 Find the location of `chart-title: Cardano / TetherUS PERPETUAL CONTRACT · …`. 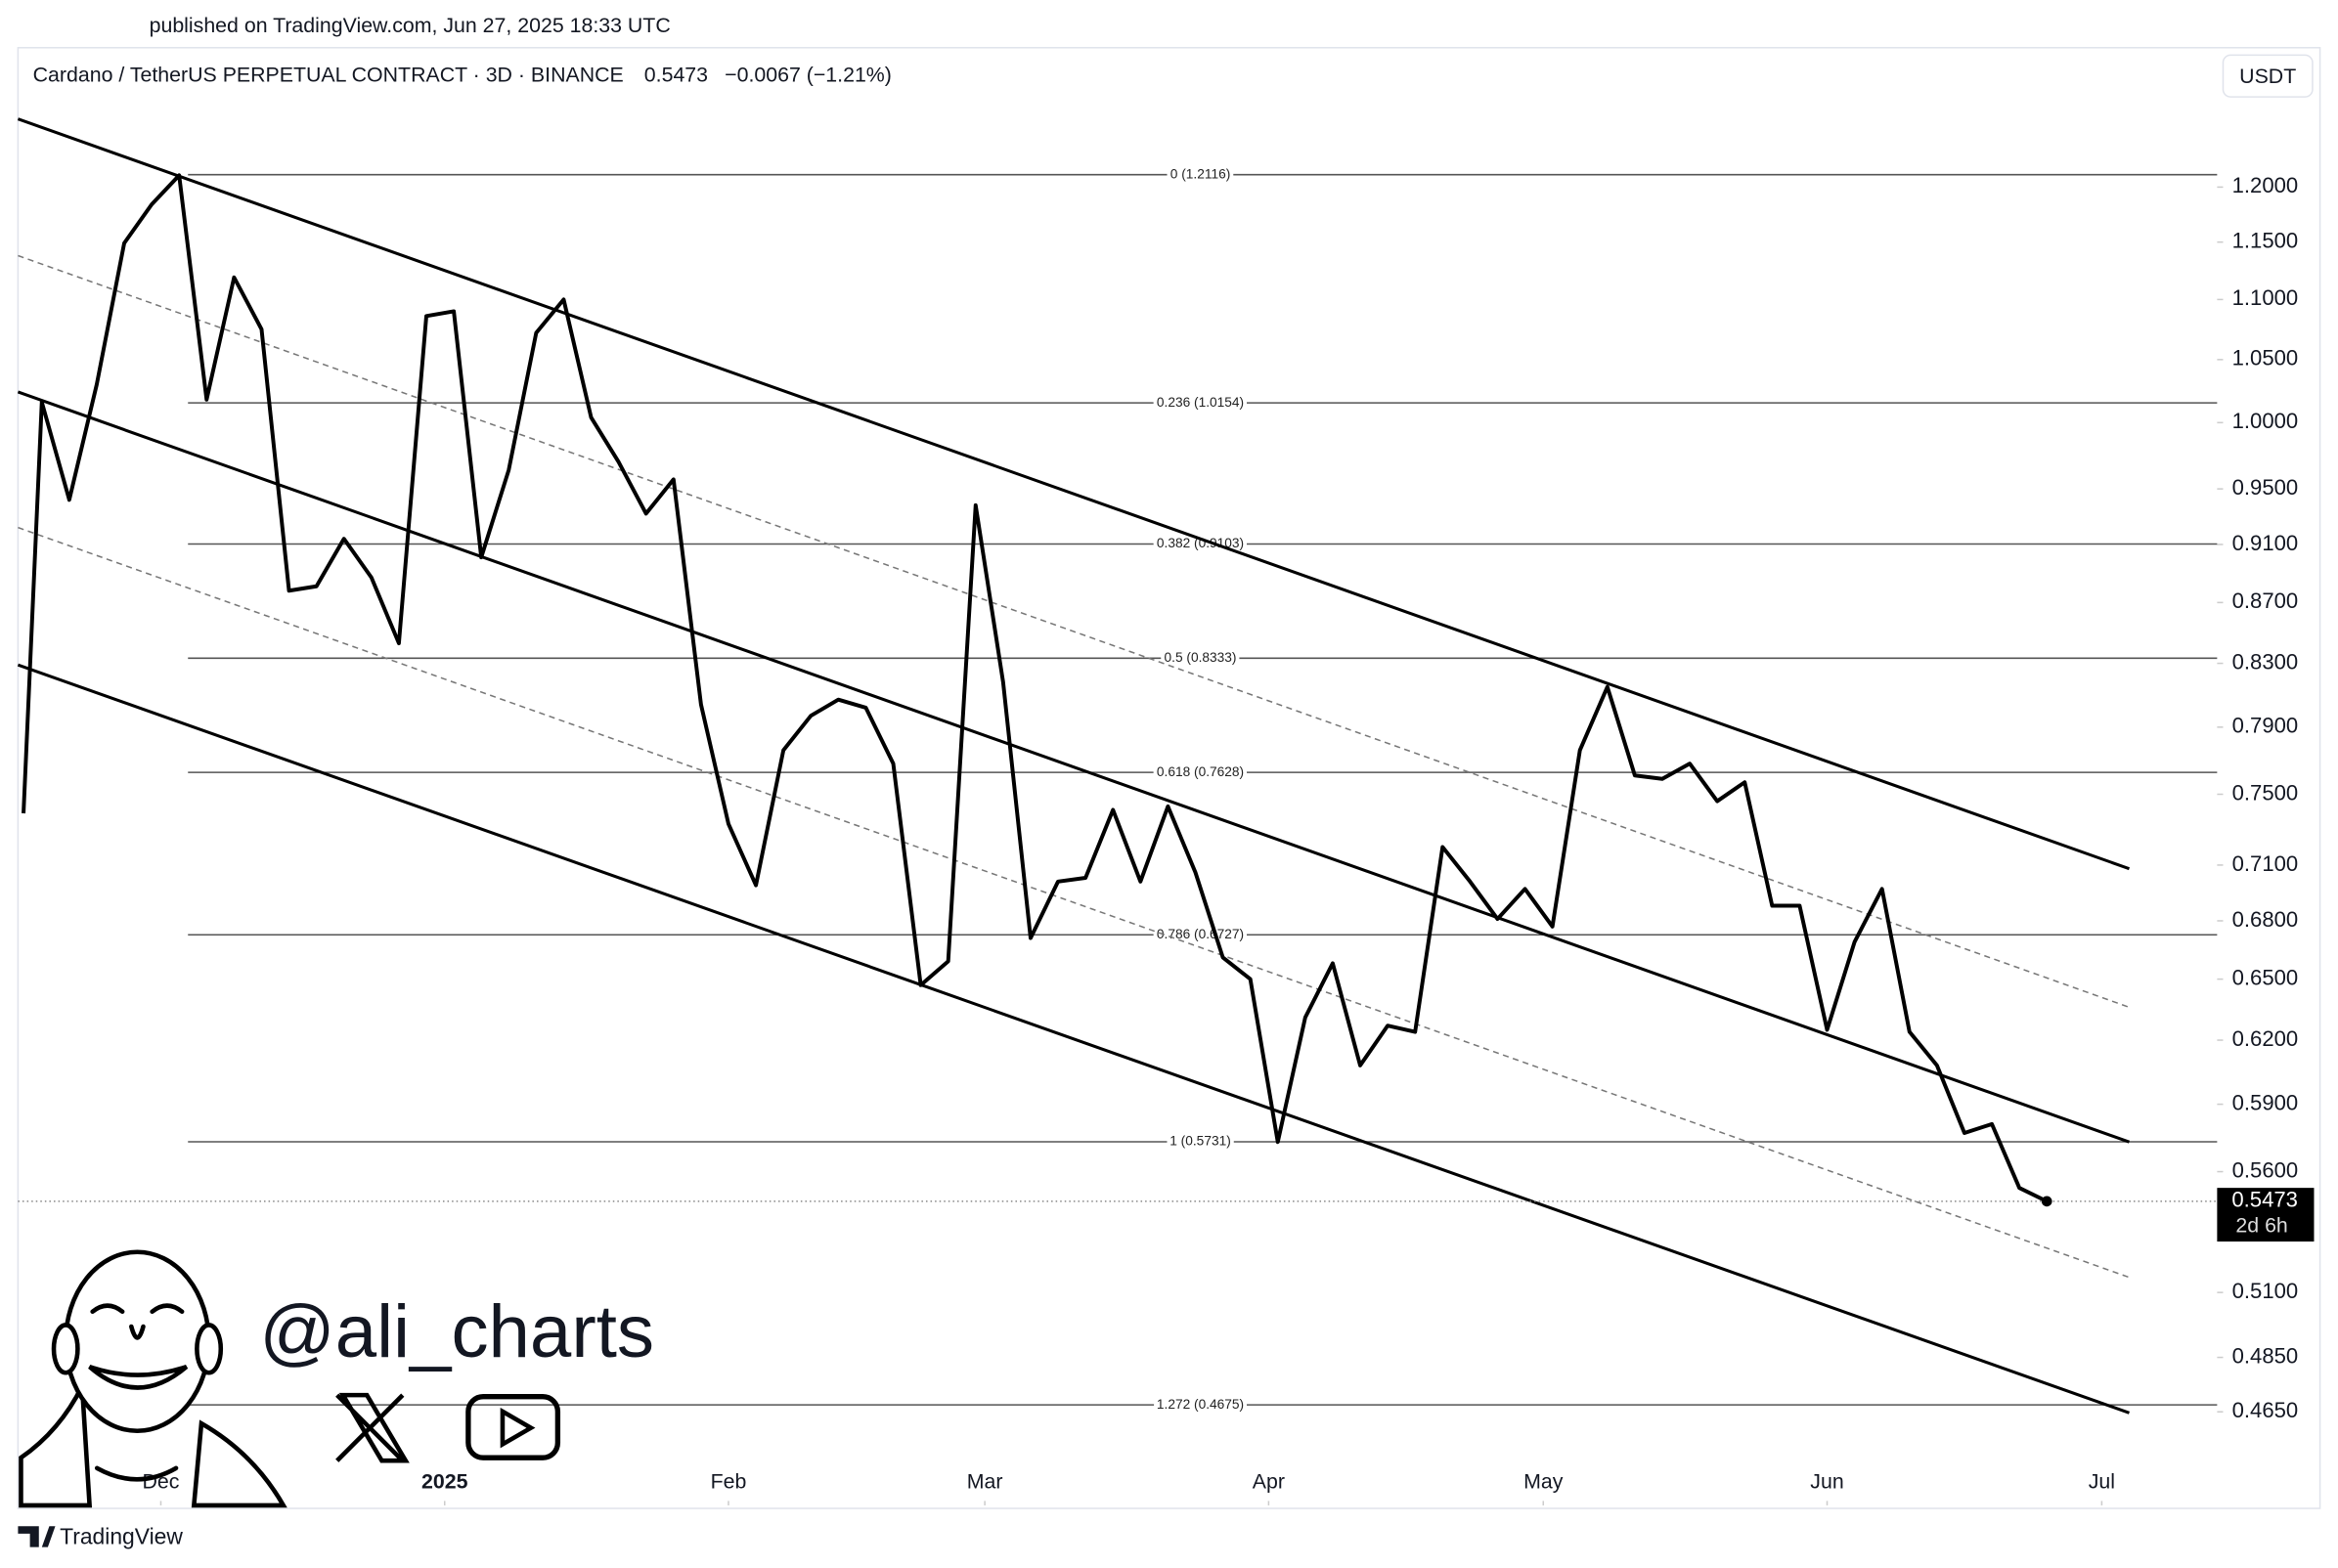

chart-title: Cardano / TetherUS PERPETUAL CONTRACT · … is located at coordinates (328, 74).